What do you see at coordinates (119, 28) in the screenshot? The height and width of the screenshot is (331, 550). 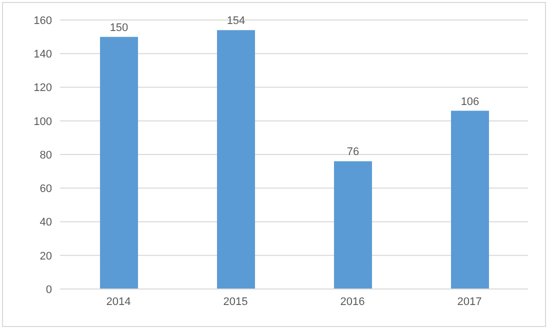 I see `data-label: 150` at bounding box center [119, 28].